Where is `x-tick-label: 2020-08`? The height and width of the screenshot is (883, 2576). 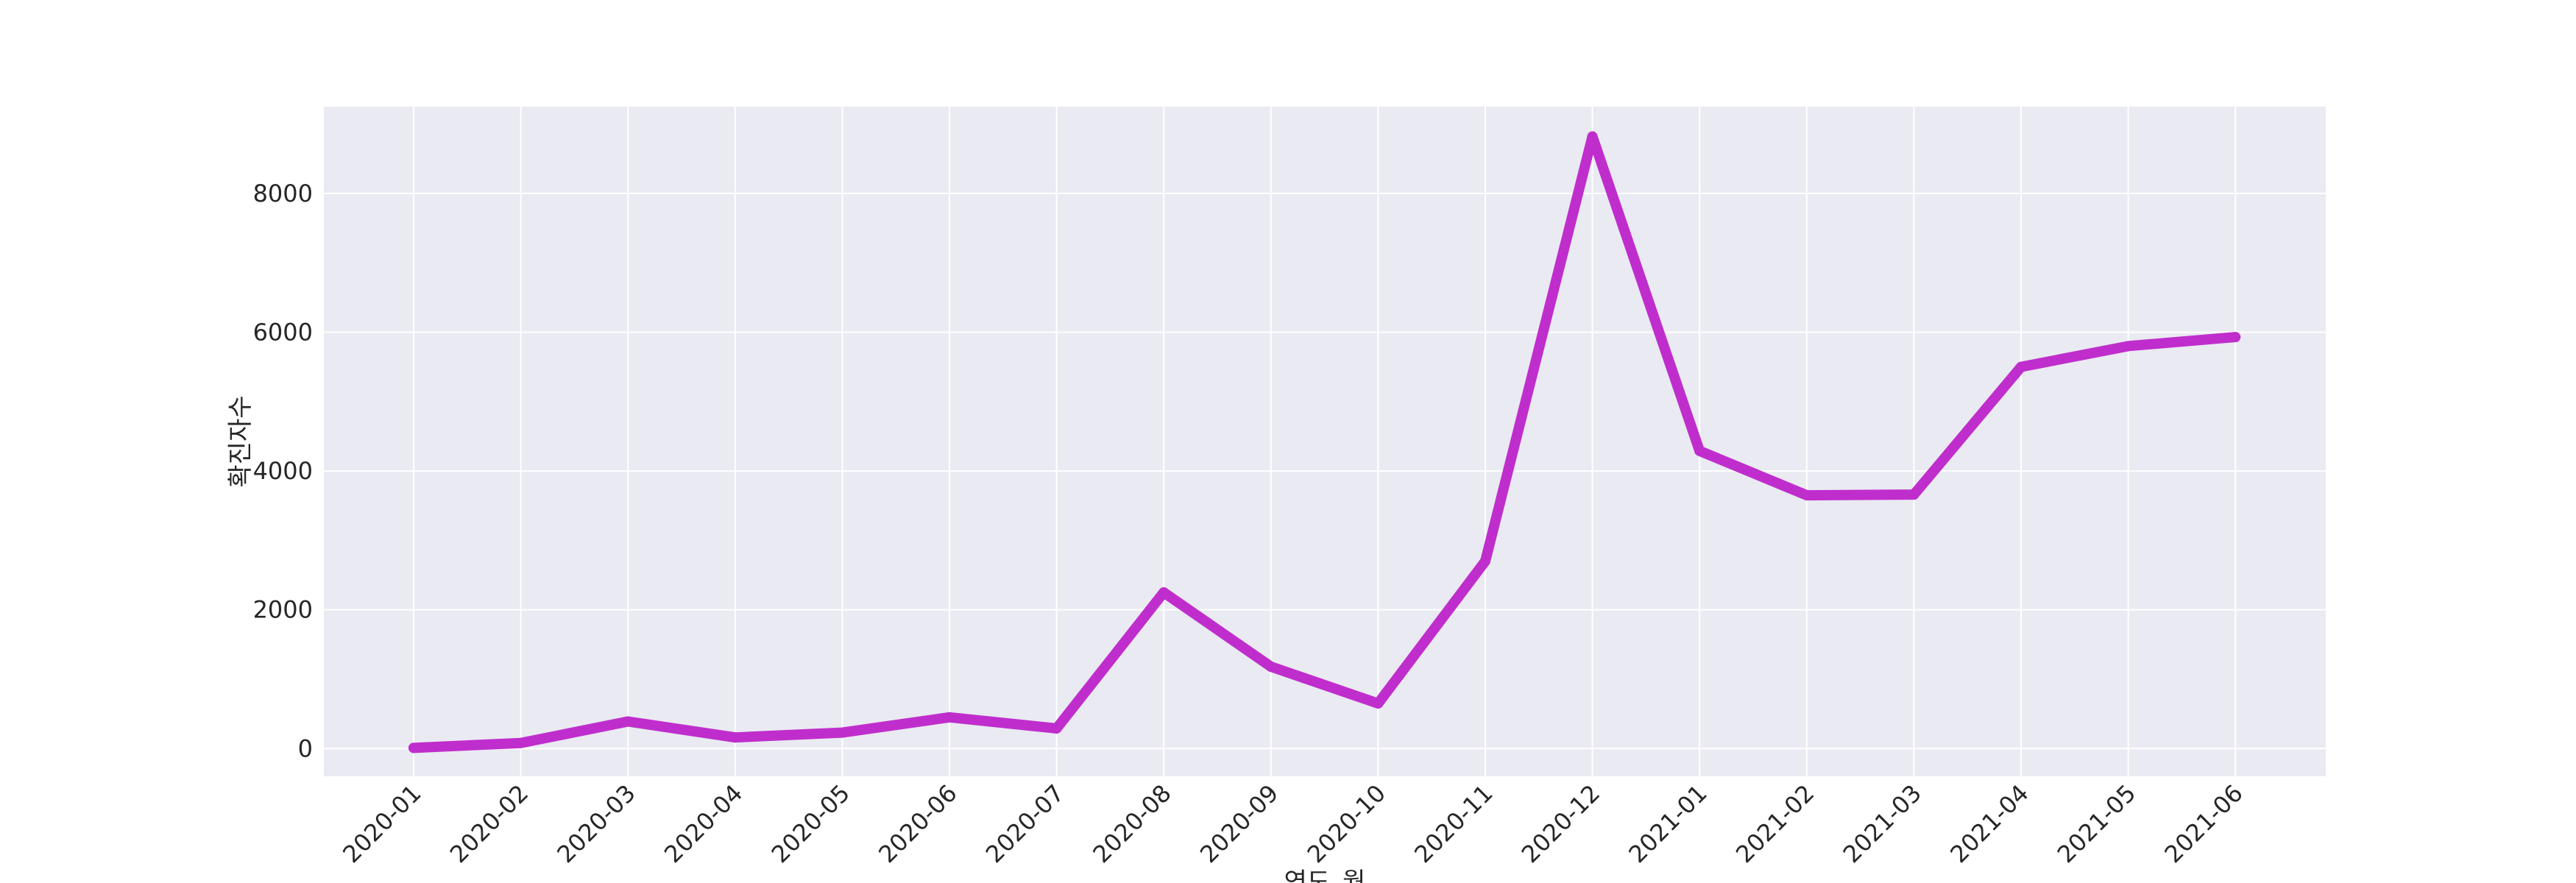
x-tick-label: 2020-08 is located at coordinates (1131, 824).